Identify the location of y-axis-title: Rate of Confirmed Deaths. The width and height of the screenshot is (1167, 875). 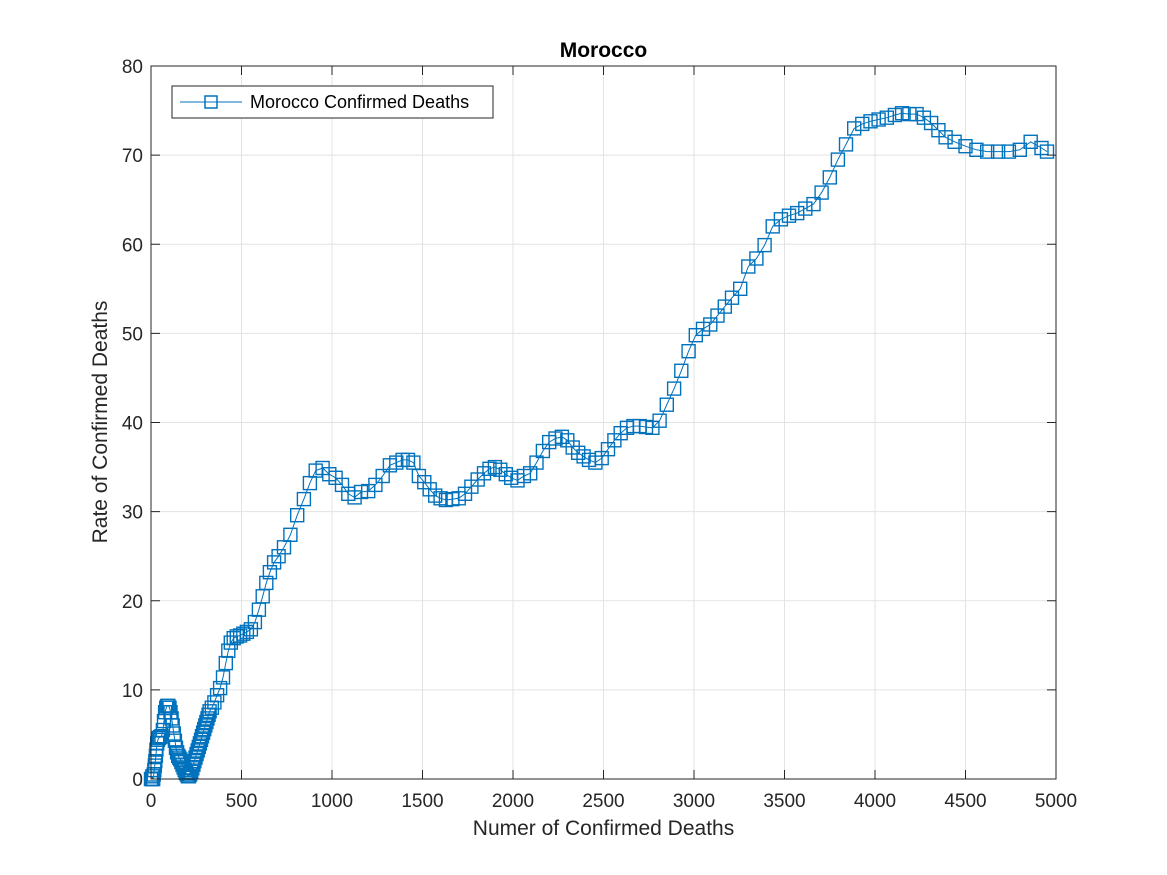
(100, 422).